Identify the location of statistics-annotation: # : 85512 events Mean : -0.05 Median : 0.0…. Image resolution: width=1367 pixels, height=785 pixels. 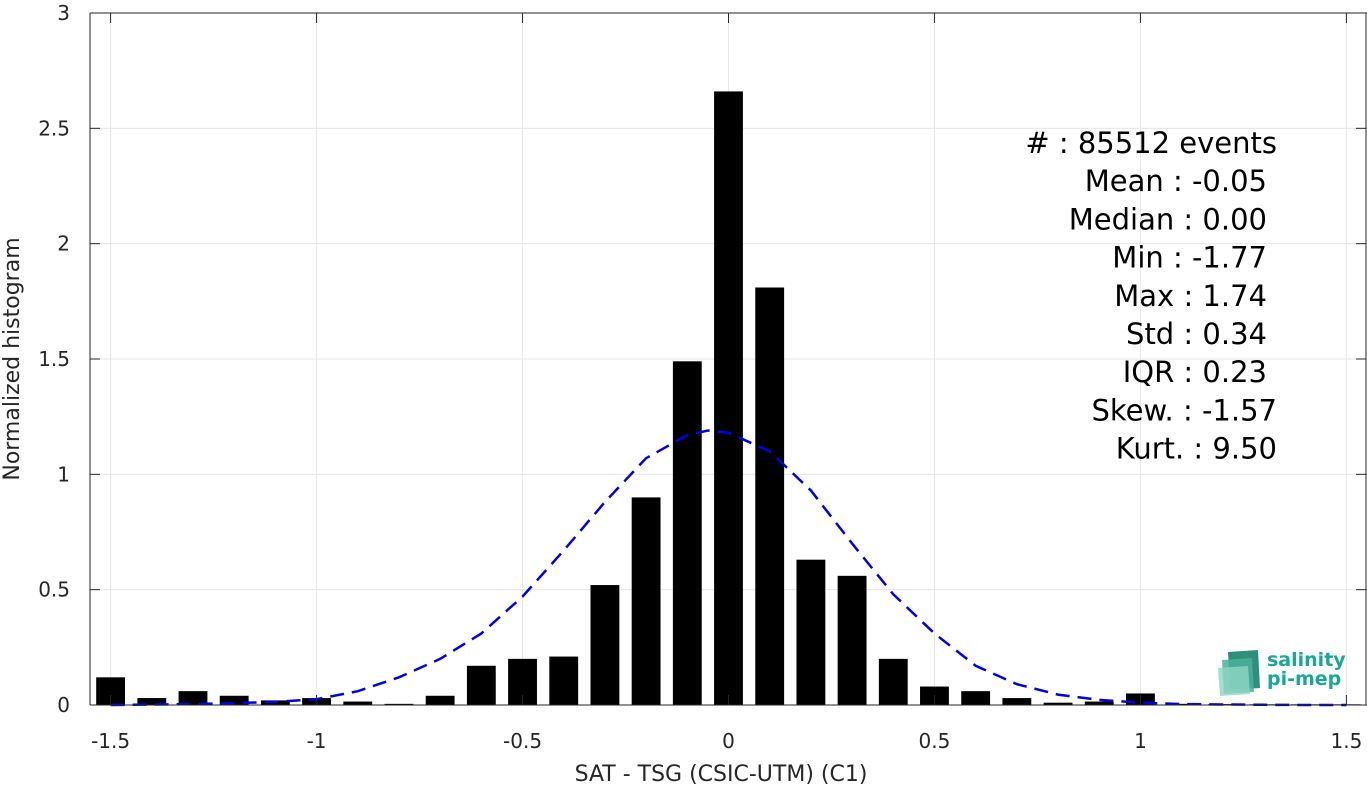
(1151, 296).